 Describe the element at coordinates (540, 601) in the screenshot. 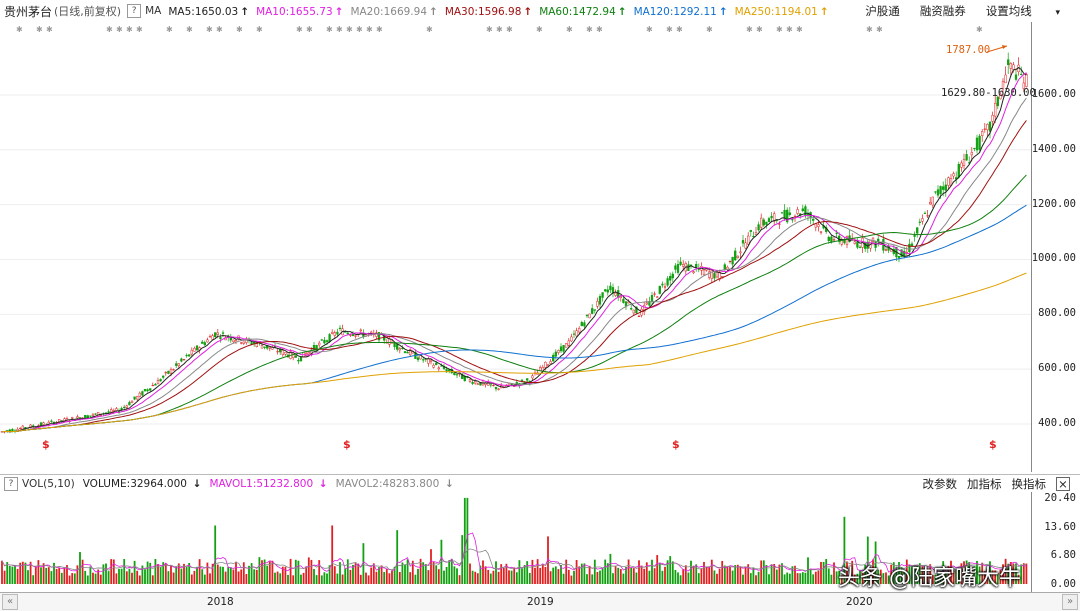

I see `time-axis: « 2018 2019 2020 »` at that location.